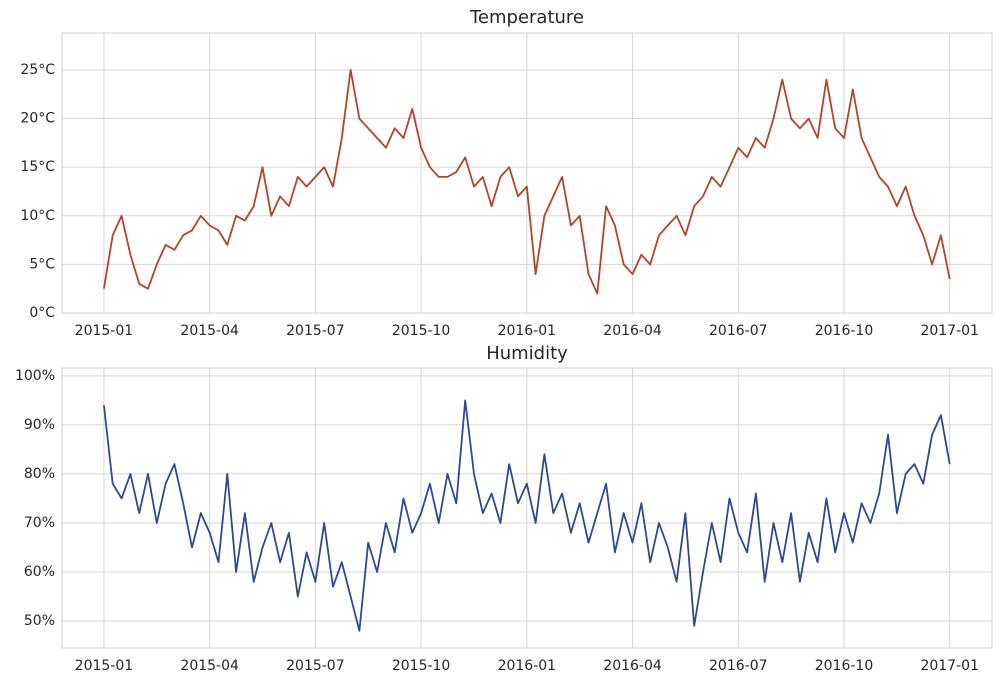 This screenshot has height=684, width=1002. What do you see at coordinates (37, 70) in the screenshot?
I see `y-tick-label: 25°C` at bounding box center [37, 70].